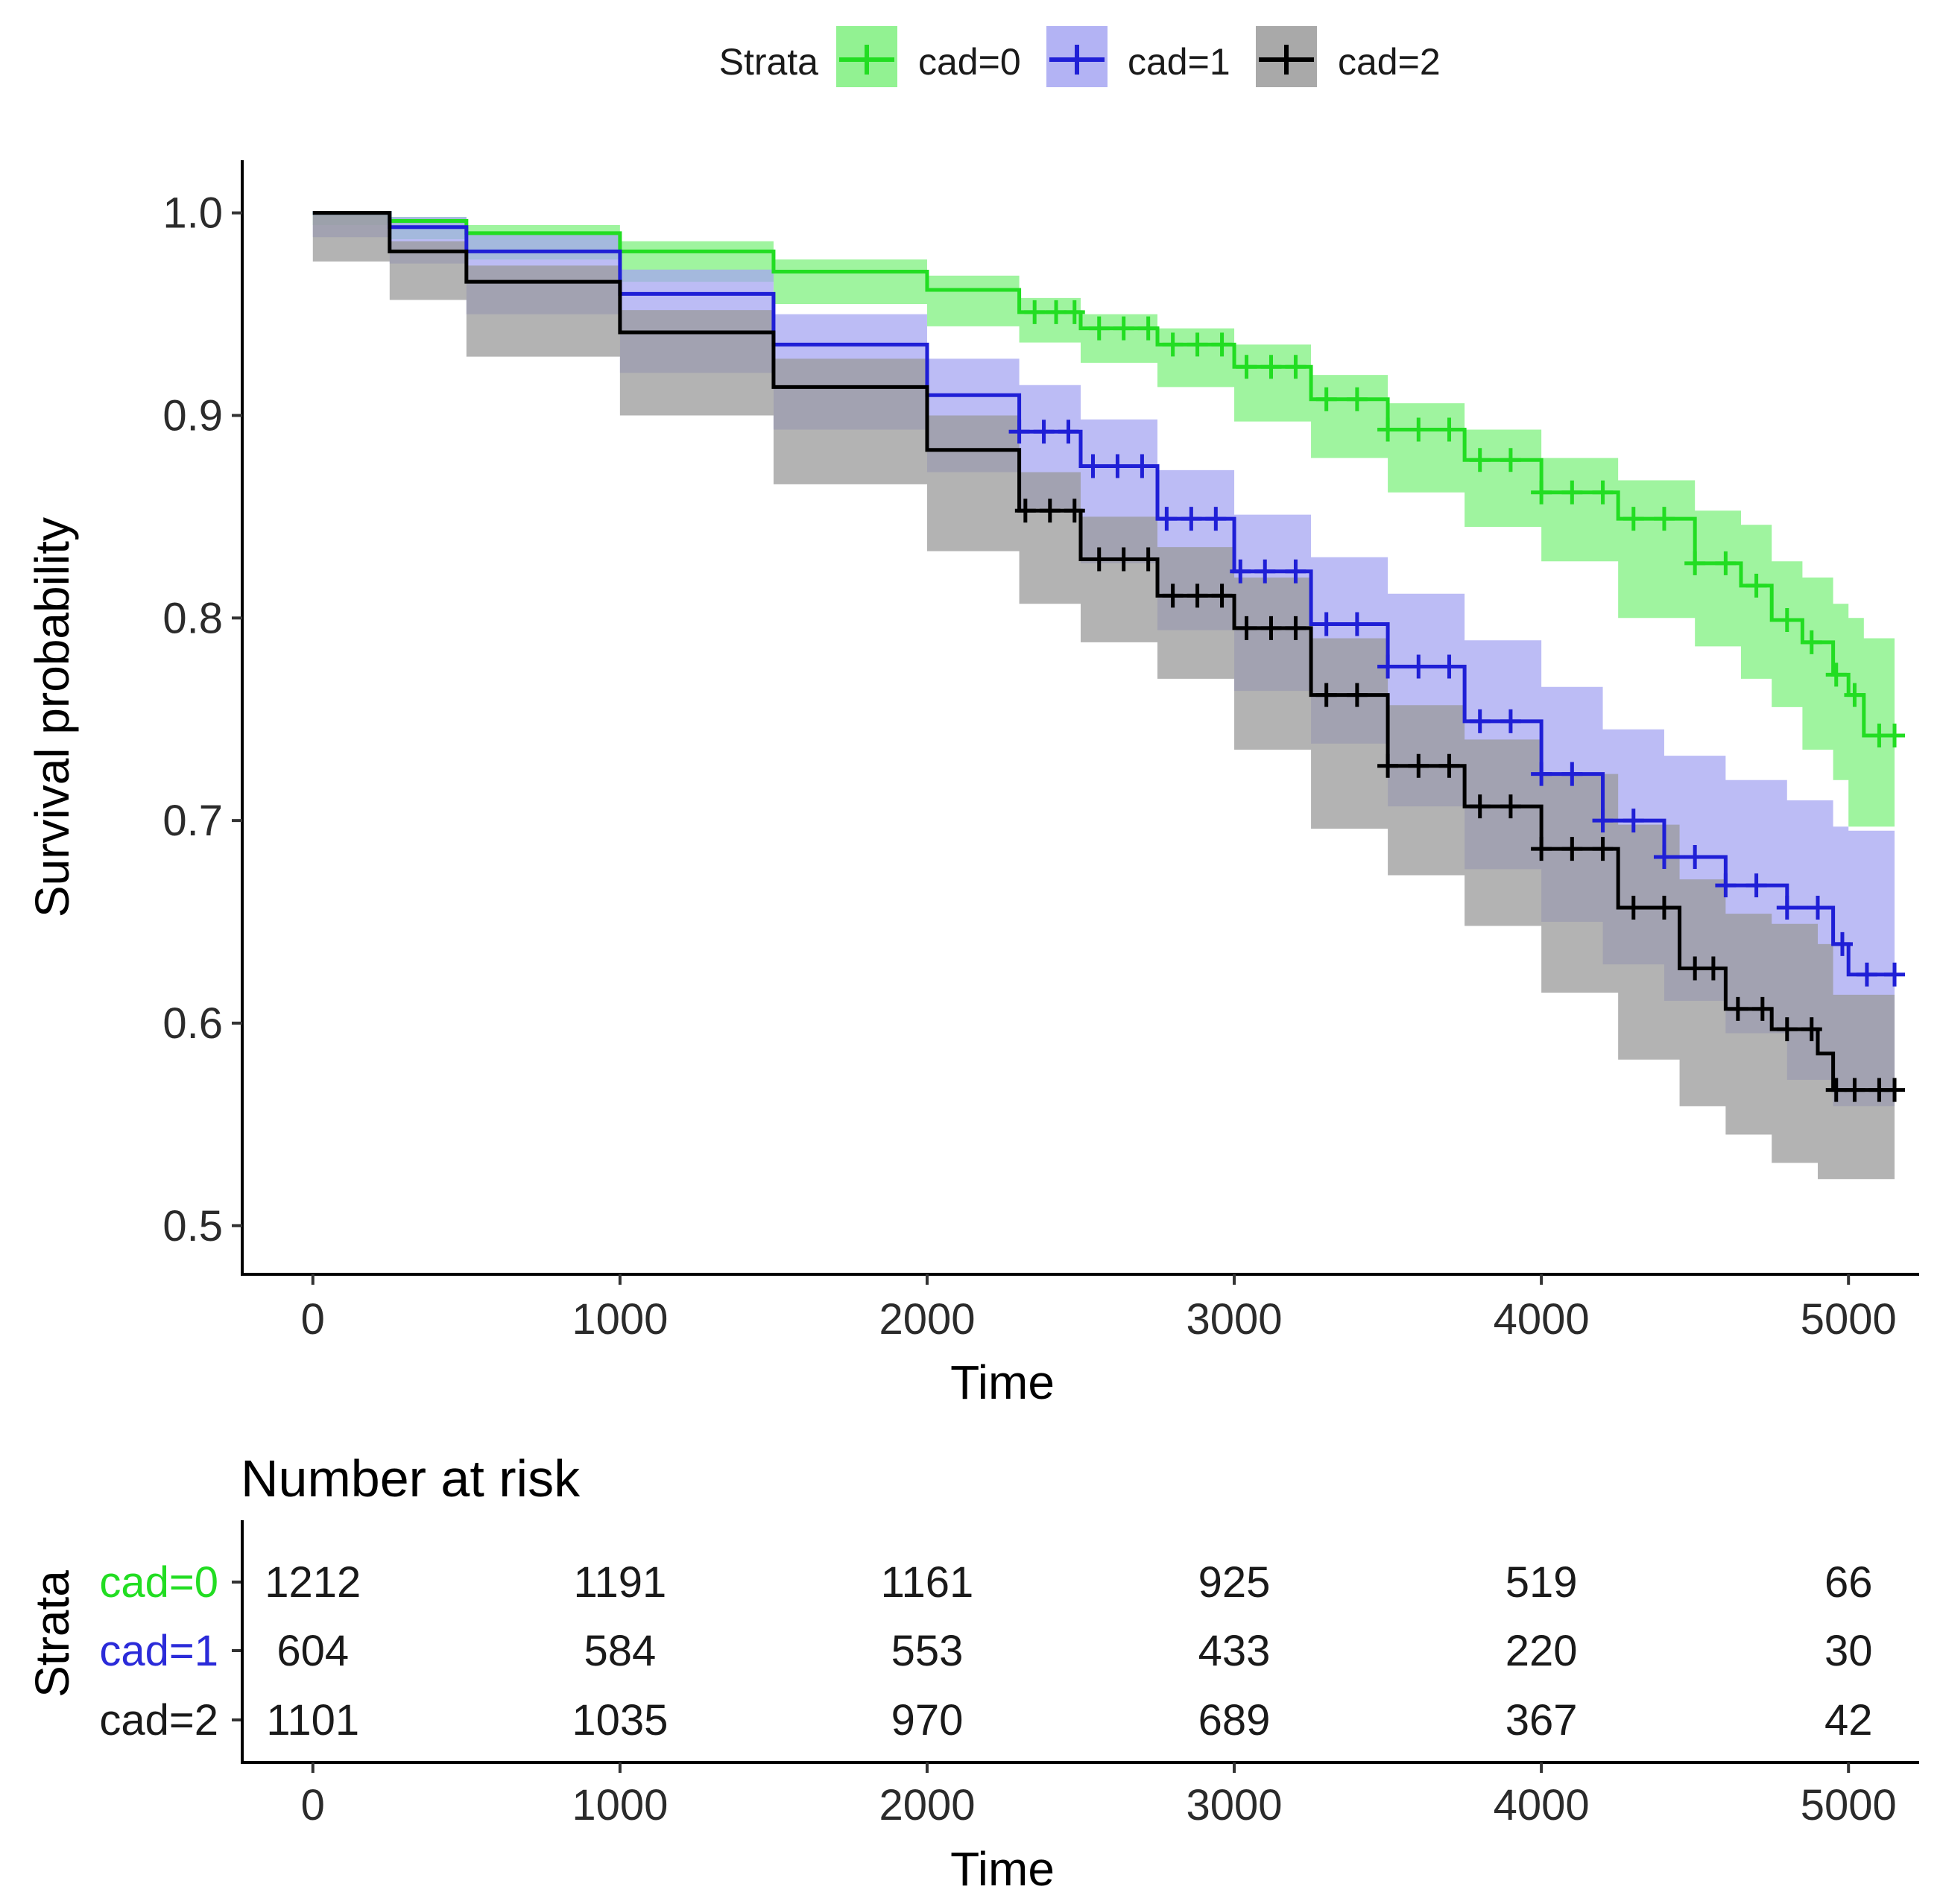 The height and width of the screenshot is (1904, 1940). I want to click on legend-label: cad=2, so click(1389, 62).